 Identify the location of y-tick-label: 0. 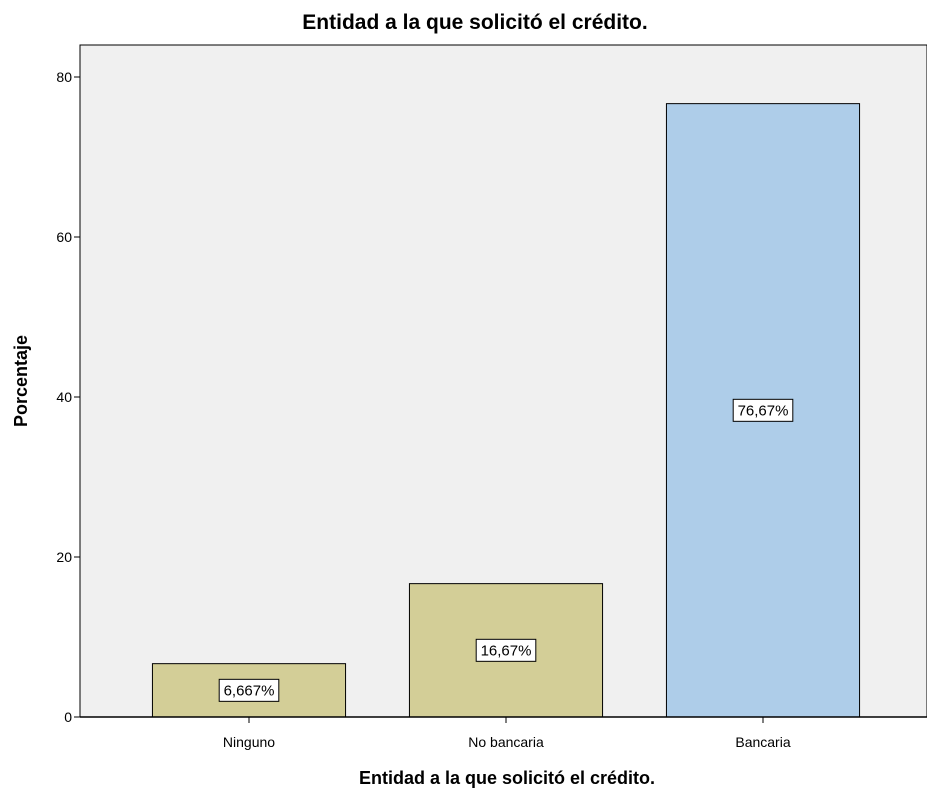
(68, 717).